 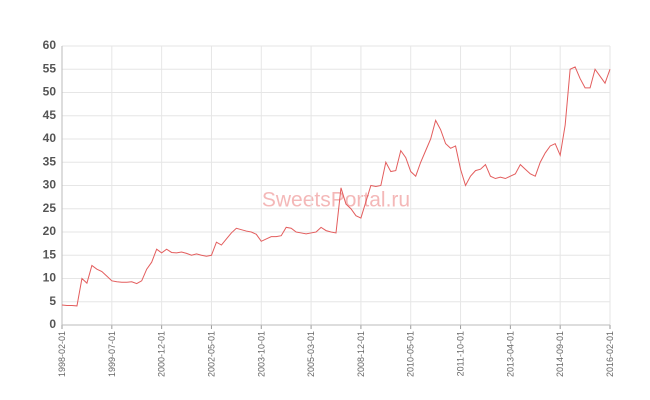 What do you see at coordinates (50, 278) in the screenshot?
I see `y-tick-label: 10` at bounding box center [50, 278].